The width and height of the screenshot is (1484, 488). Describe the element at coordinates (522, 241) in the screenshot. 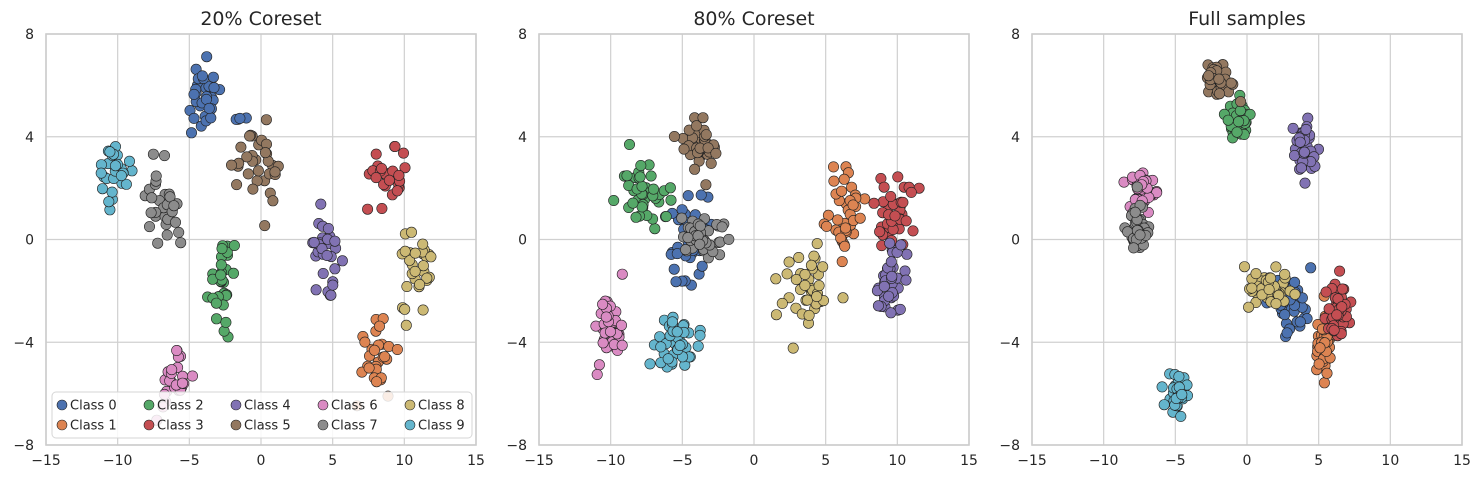

I see `y-tick-label: 0` at that location.